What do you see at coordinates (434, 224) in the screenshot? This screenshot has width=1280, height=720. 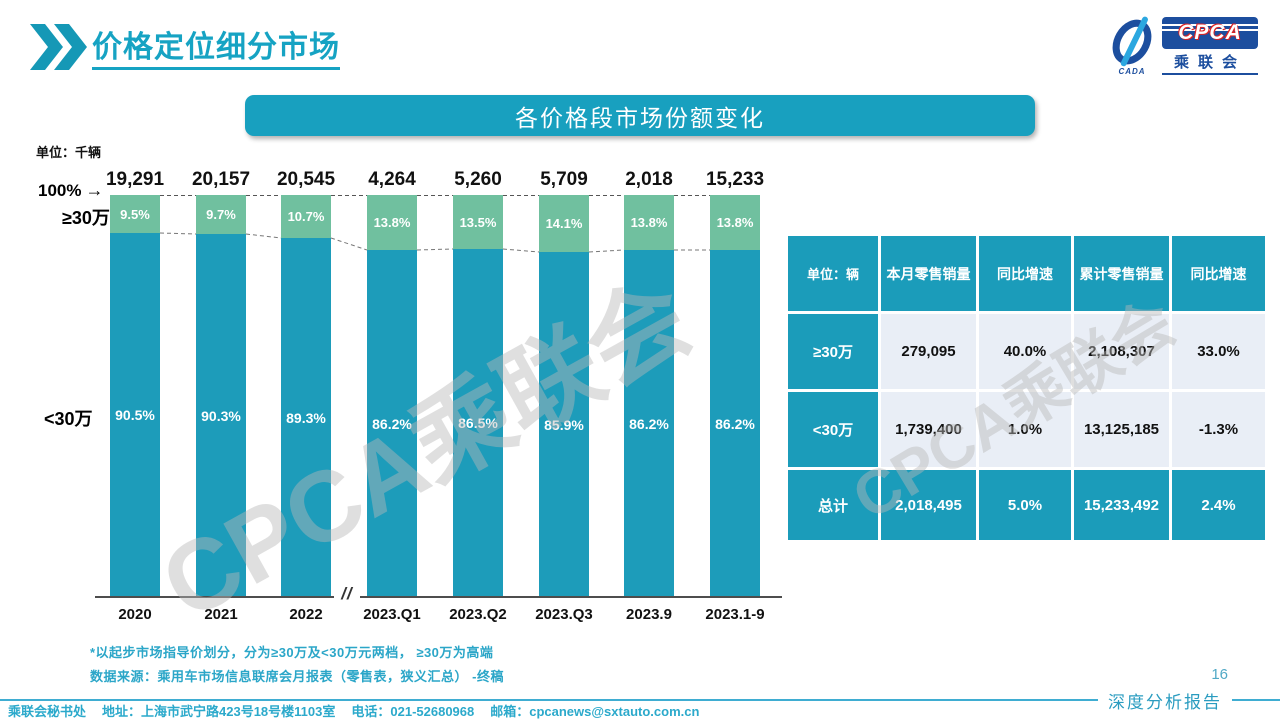 I see `dashed-connector-lines` at bounding box center [434, 224].